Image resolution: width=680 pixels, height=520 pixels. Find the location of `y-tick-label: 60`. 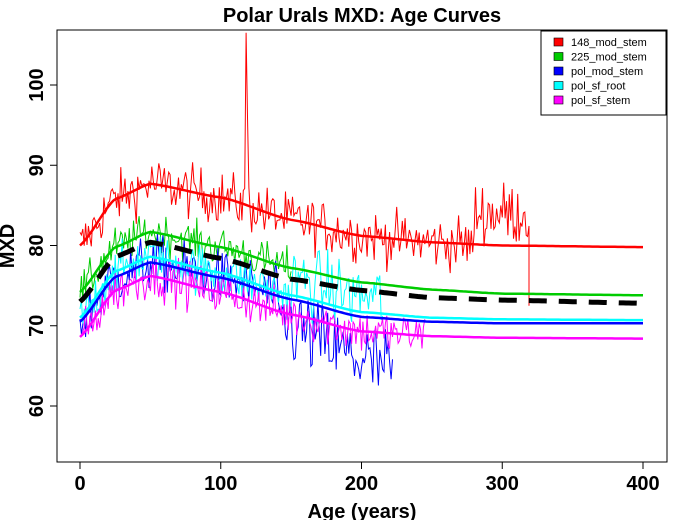

y-tick-label: 60 is located at coordinates (37, 406).